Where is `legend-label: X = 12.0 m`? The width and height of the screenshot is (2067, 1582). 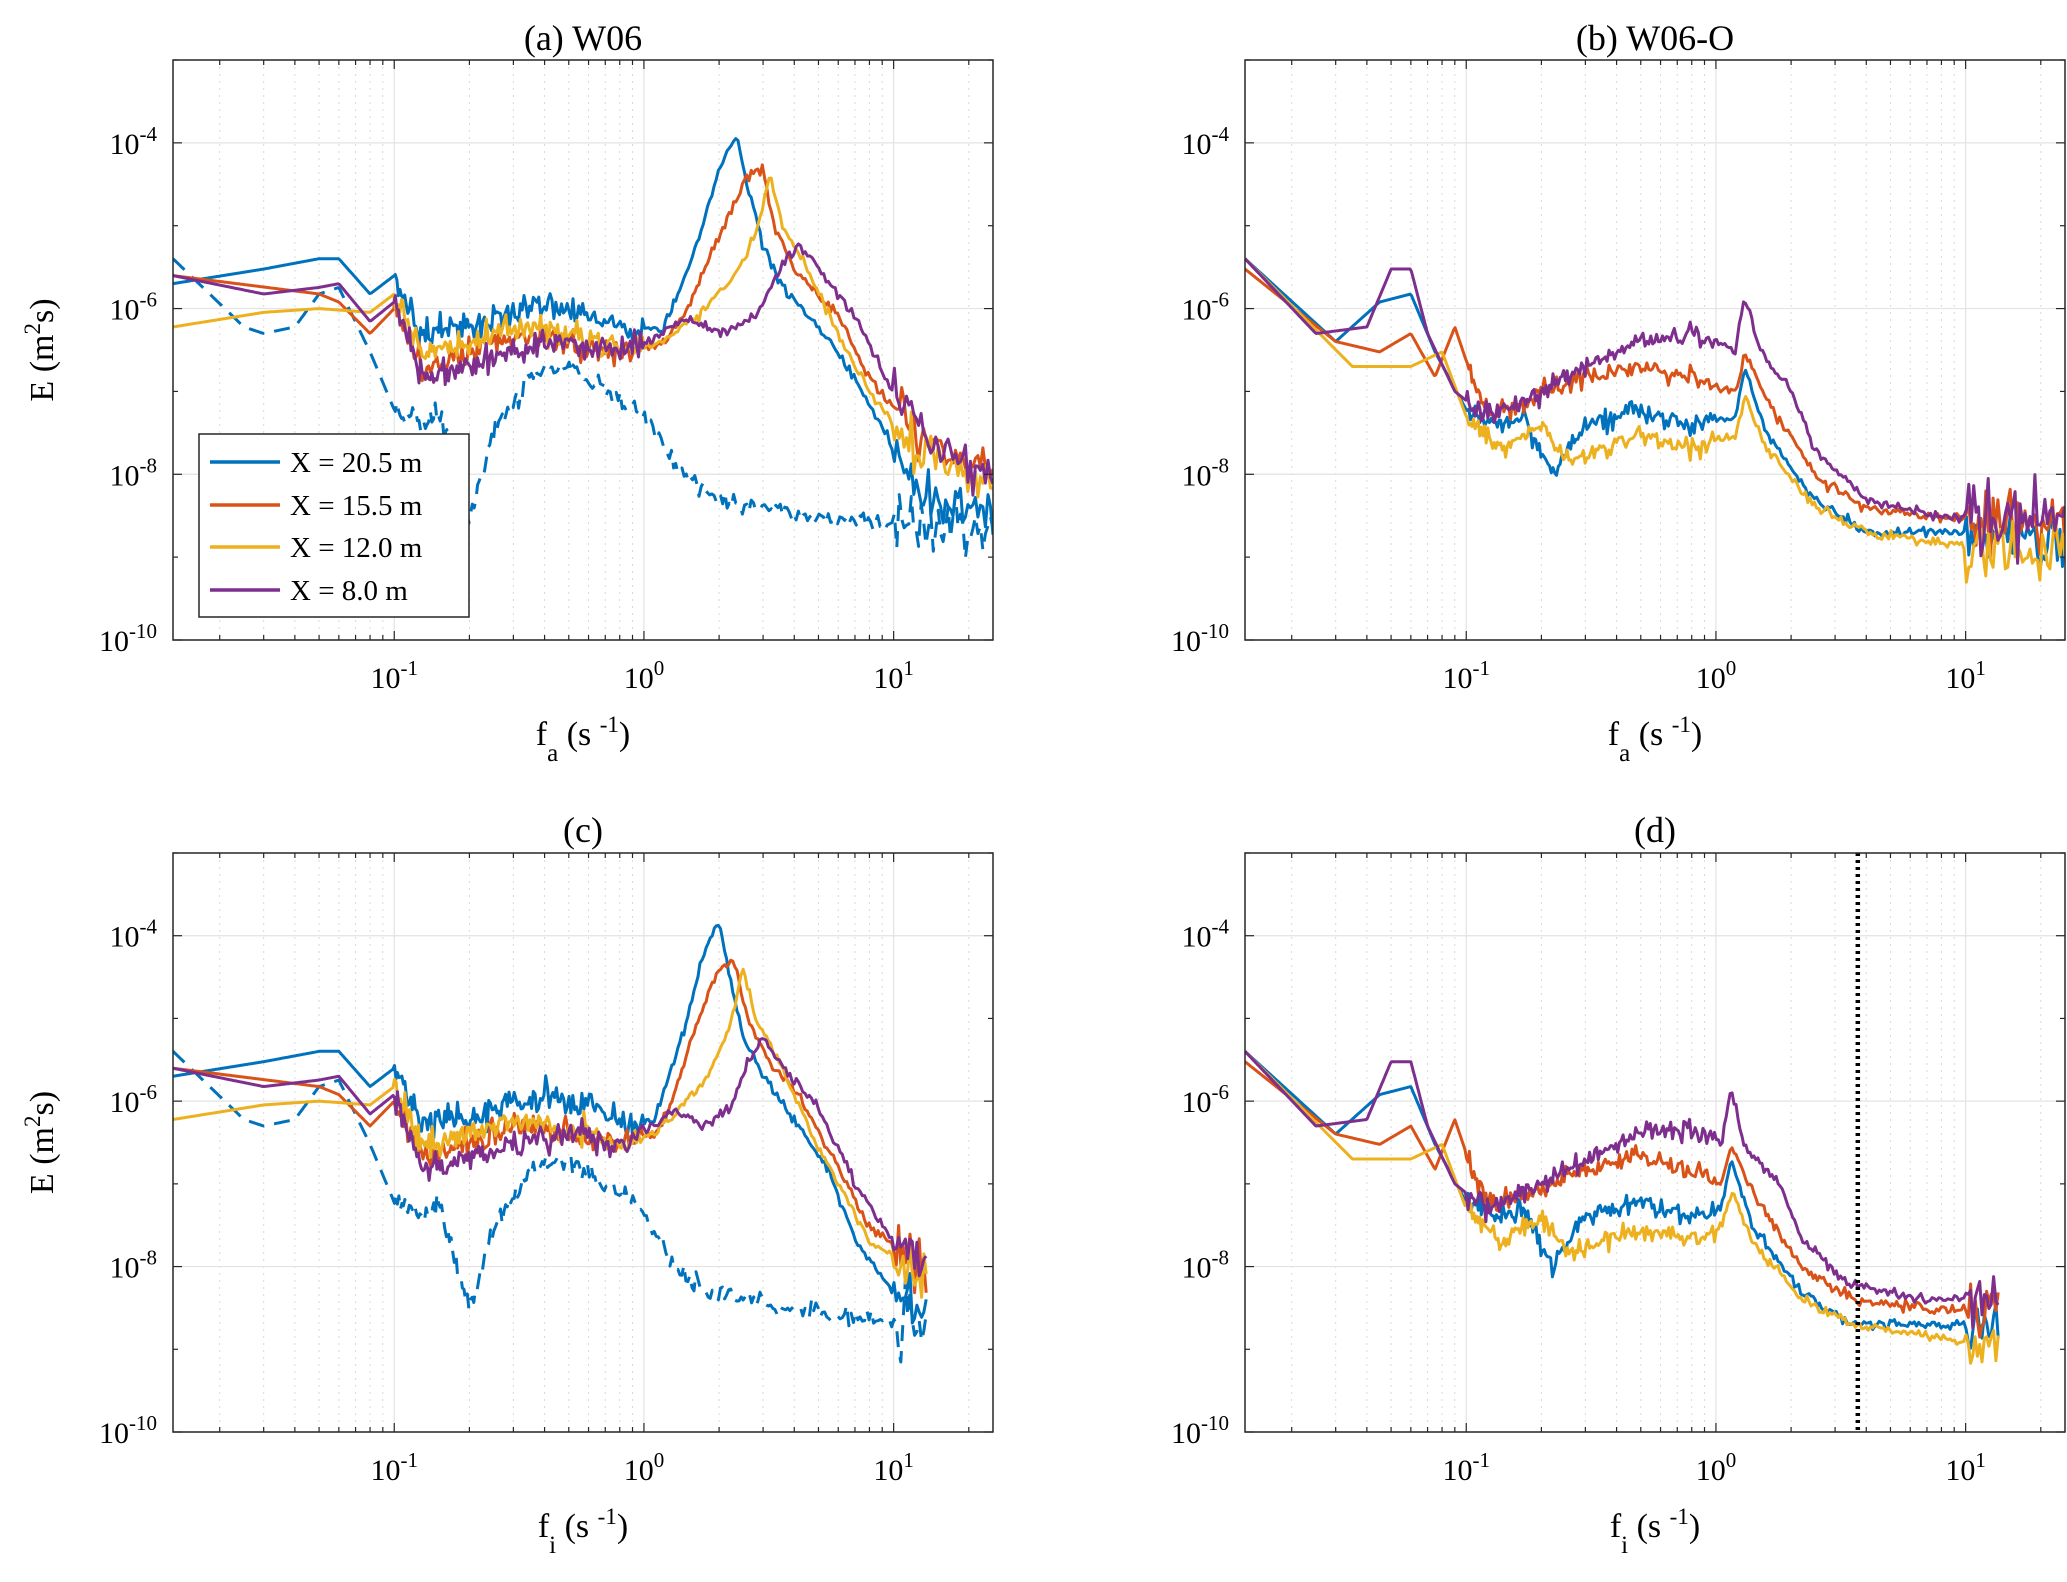
legend-label: X = 12.0 m is located at coordinates (356, 548).